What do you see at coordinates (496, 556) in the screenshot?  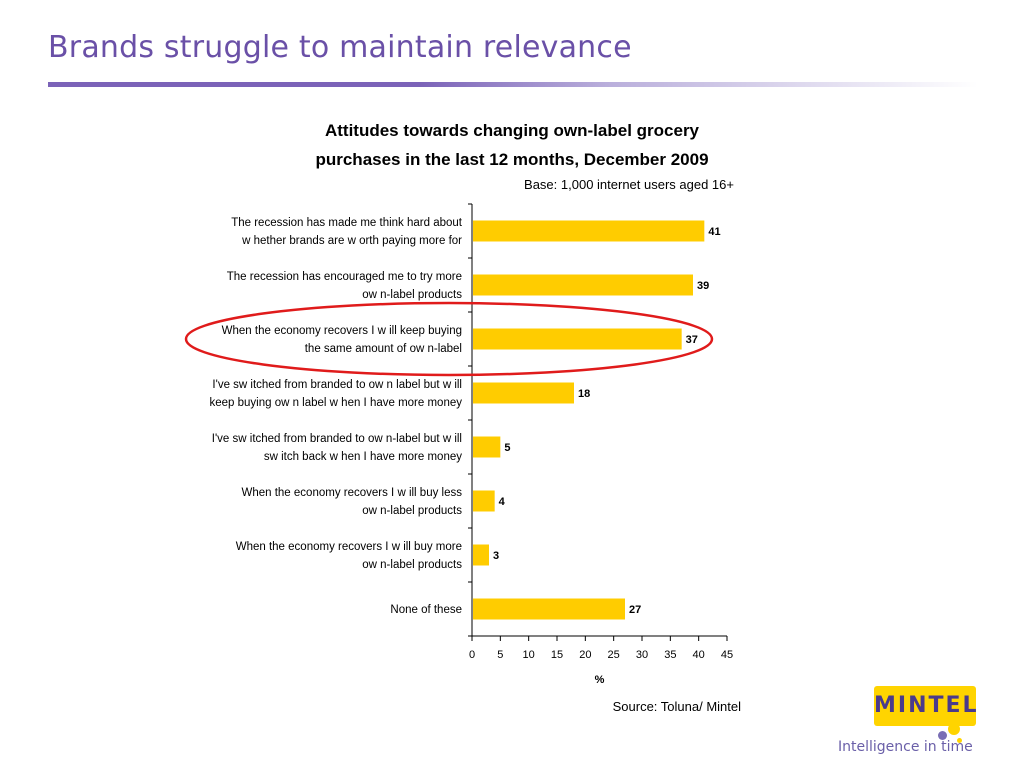 I see `bar-value-label: 3` at bounding box center [496, 556].